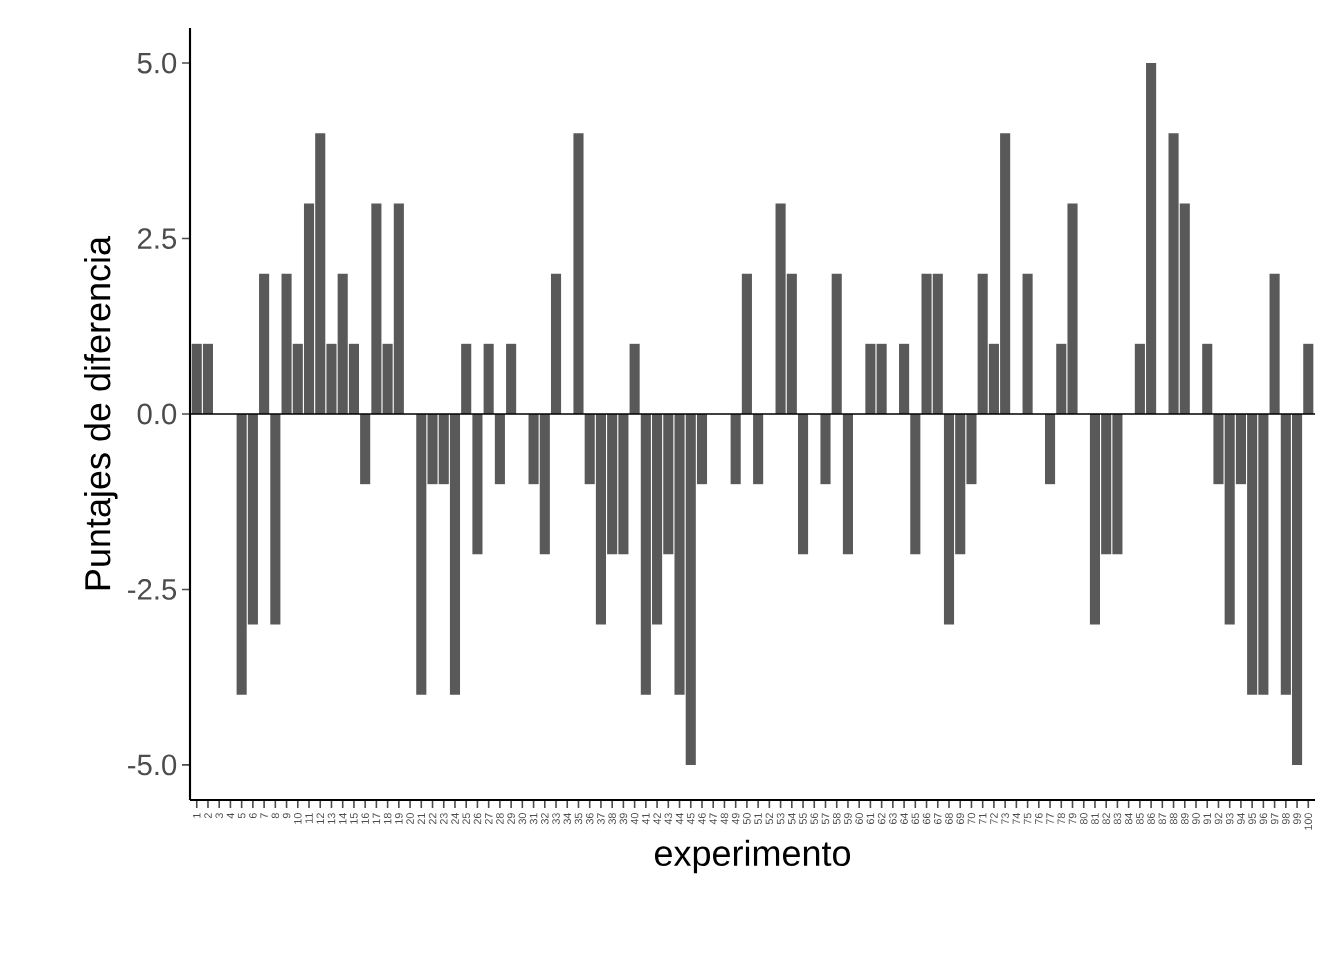 The image size is (1344, 960). Describe the element at coordinates (455, 819) in the screenshot. I see `x-tick-label: 24` at that location.